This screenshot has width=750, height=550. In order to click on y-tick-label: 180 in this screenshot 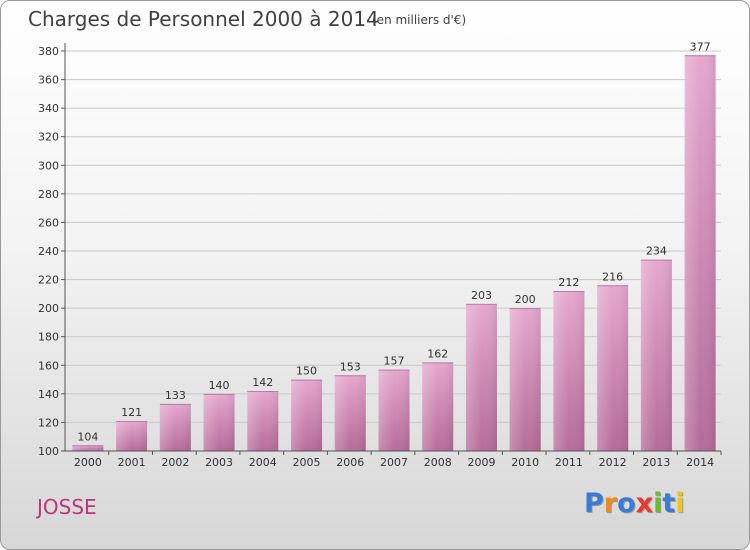, I will do `click(48, 337)`.